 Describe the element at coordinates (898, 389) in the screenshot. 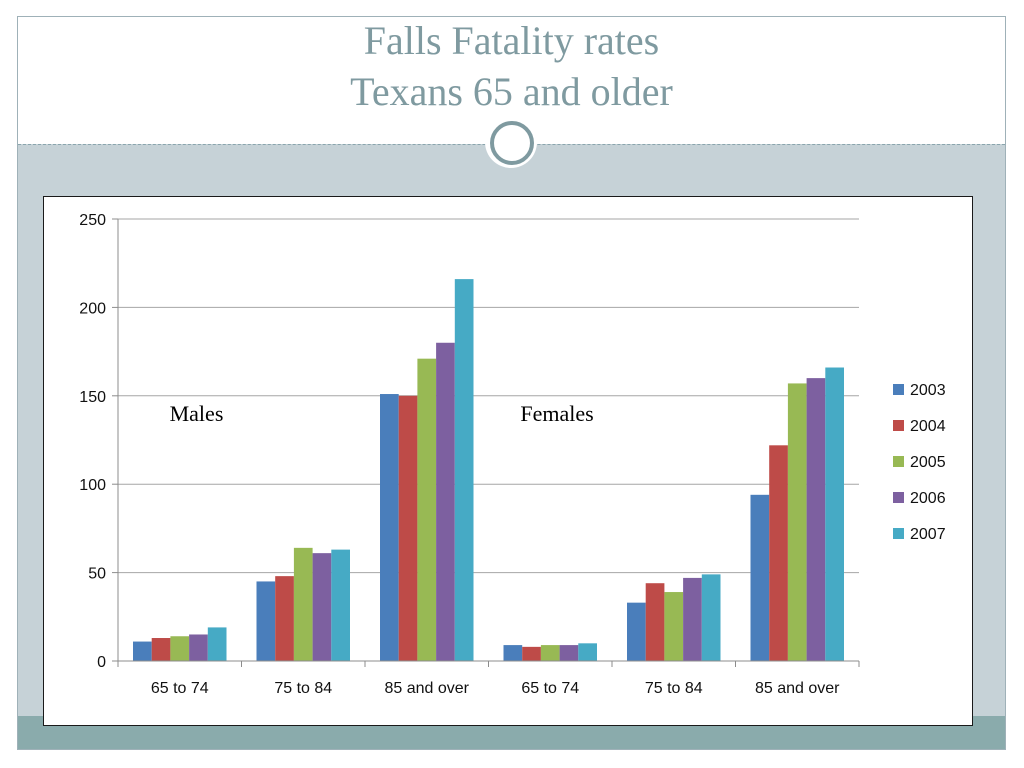

I see `legend-swatch-2003` at that location.